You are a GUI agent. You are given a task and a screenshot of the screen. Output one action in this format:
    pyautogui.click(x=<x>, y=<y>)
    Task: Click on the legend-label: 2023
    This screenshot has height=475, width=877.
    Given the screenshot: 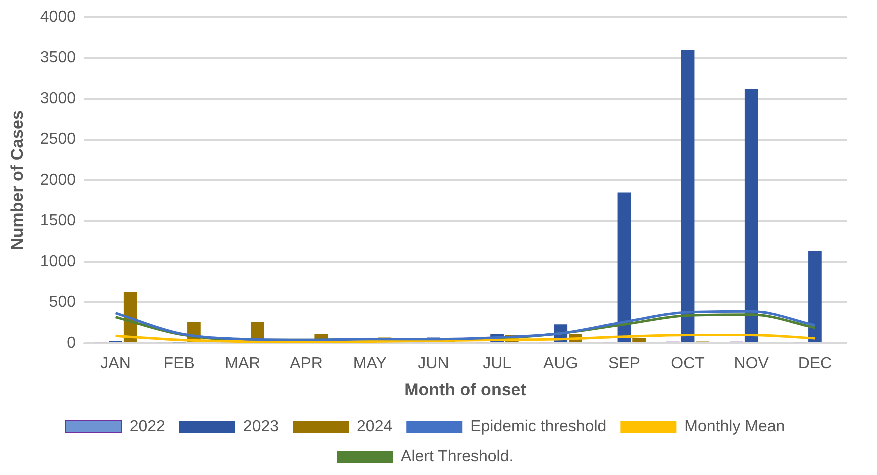 What is the action you would take?
    pyautogui.click(x=261, y=427)
    